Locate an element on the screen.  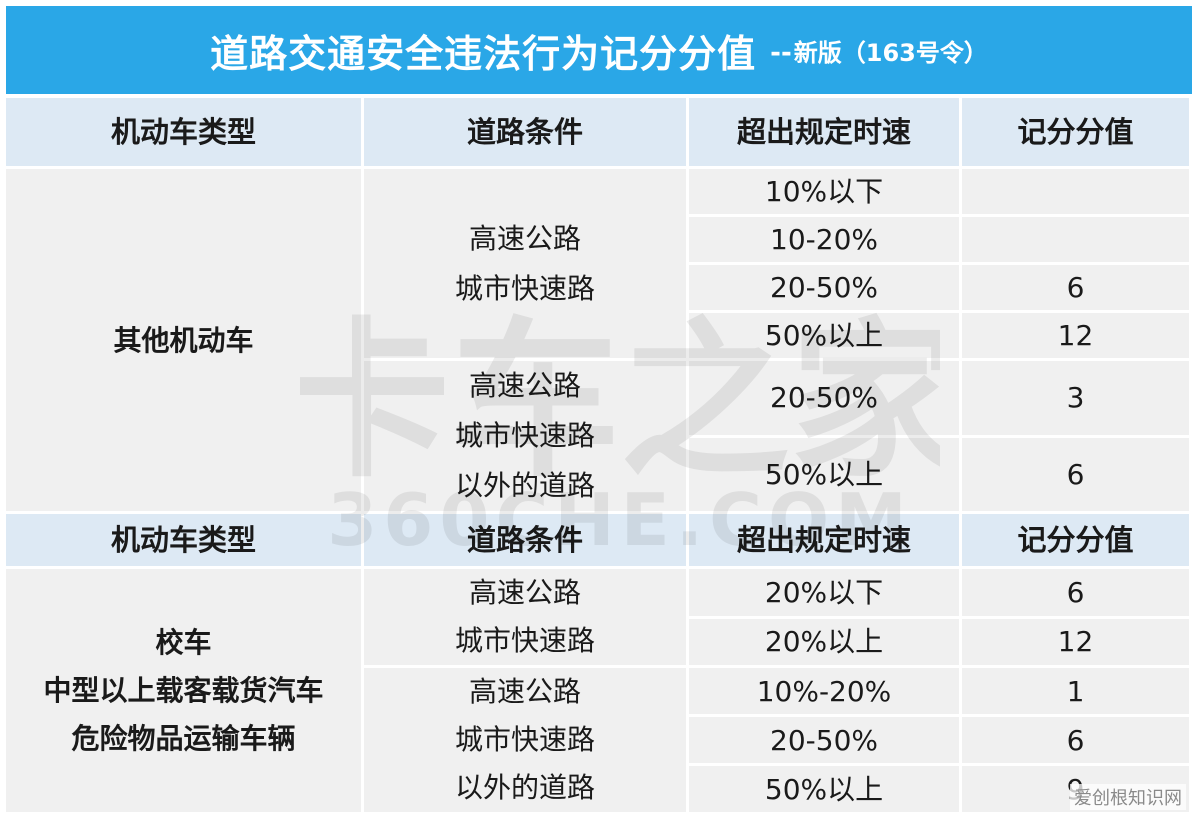
page-subtitle: --新版（163号令） is located at coordinates (879, 50).